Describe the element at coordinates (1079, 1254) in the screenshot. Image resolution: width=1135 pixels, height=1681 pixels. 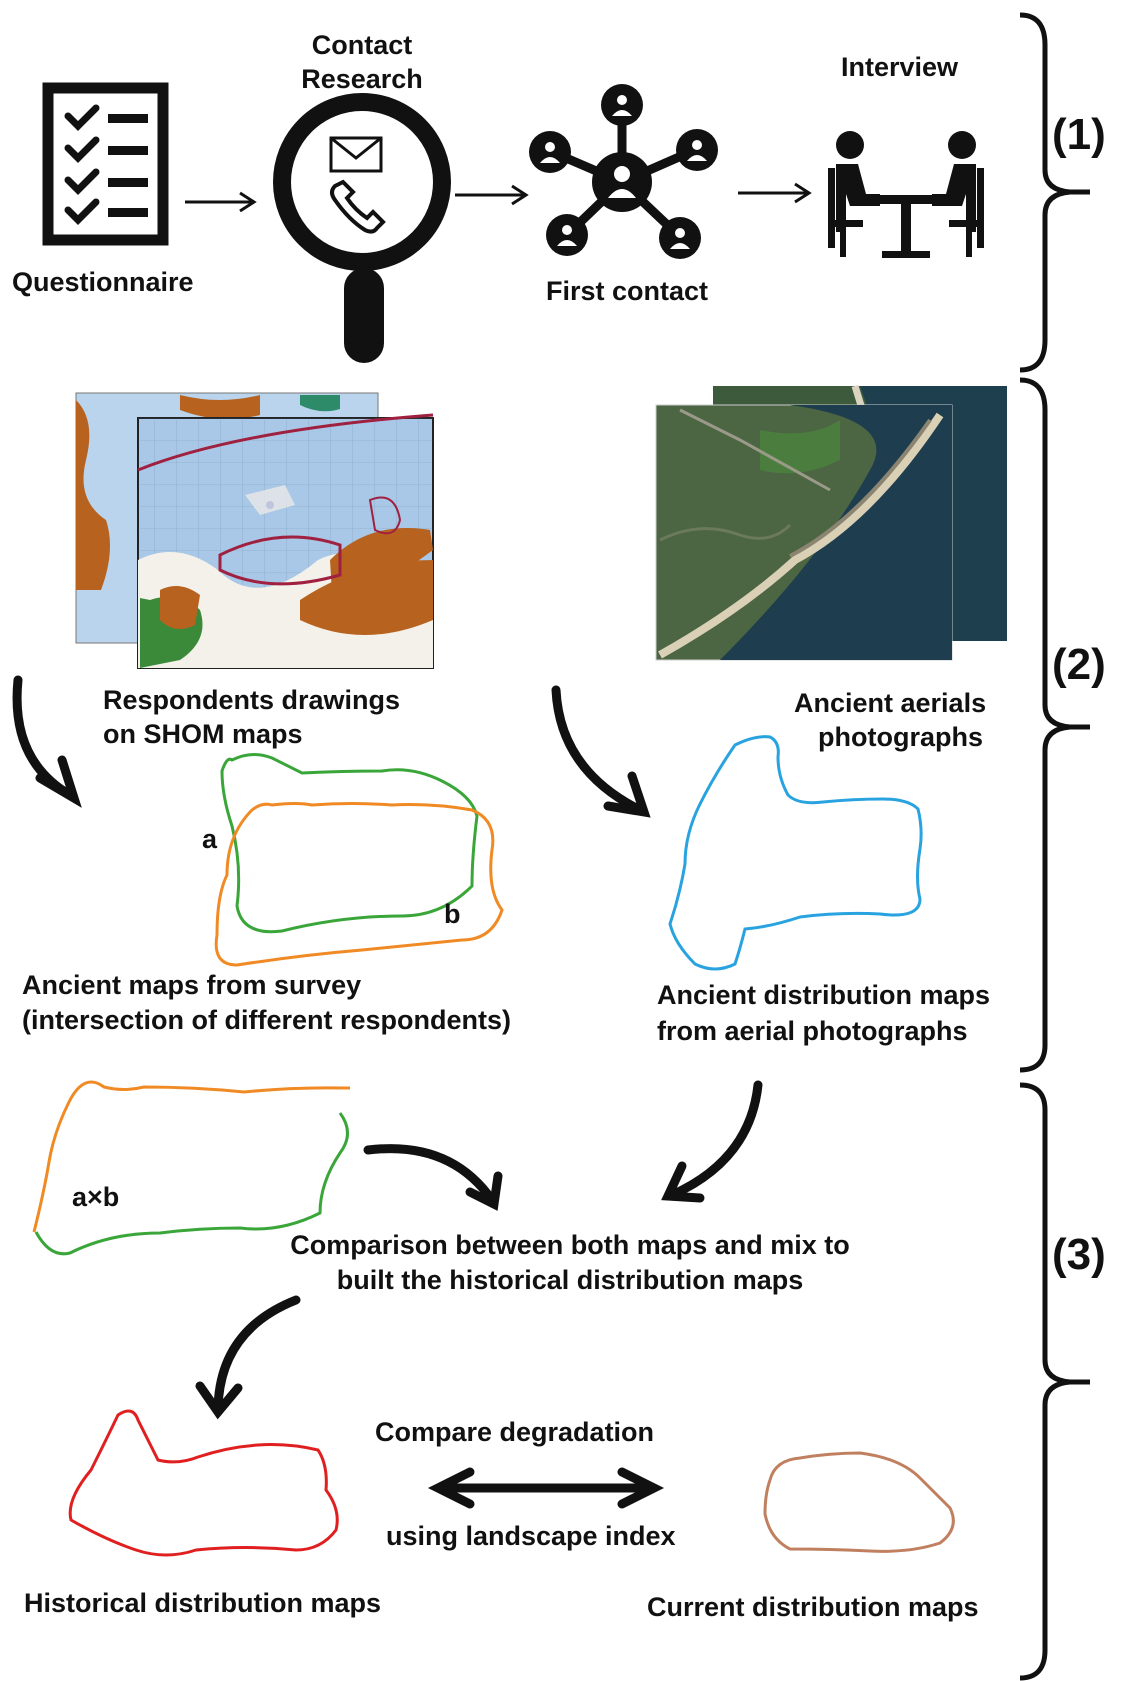
I see `stage-3-label: (3)` at that location.